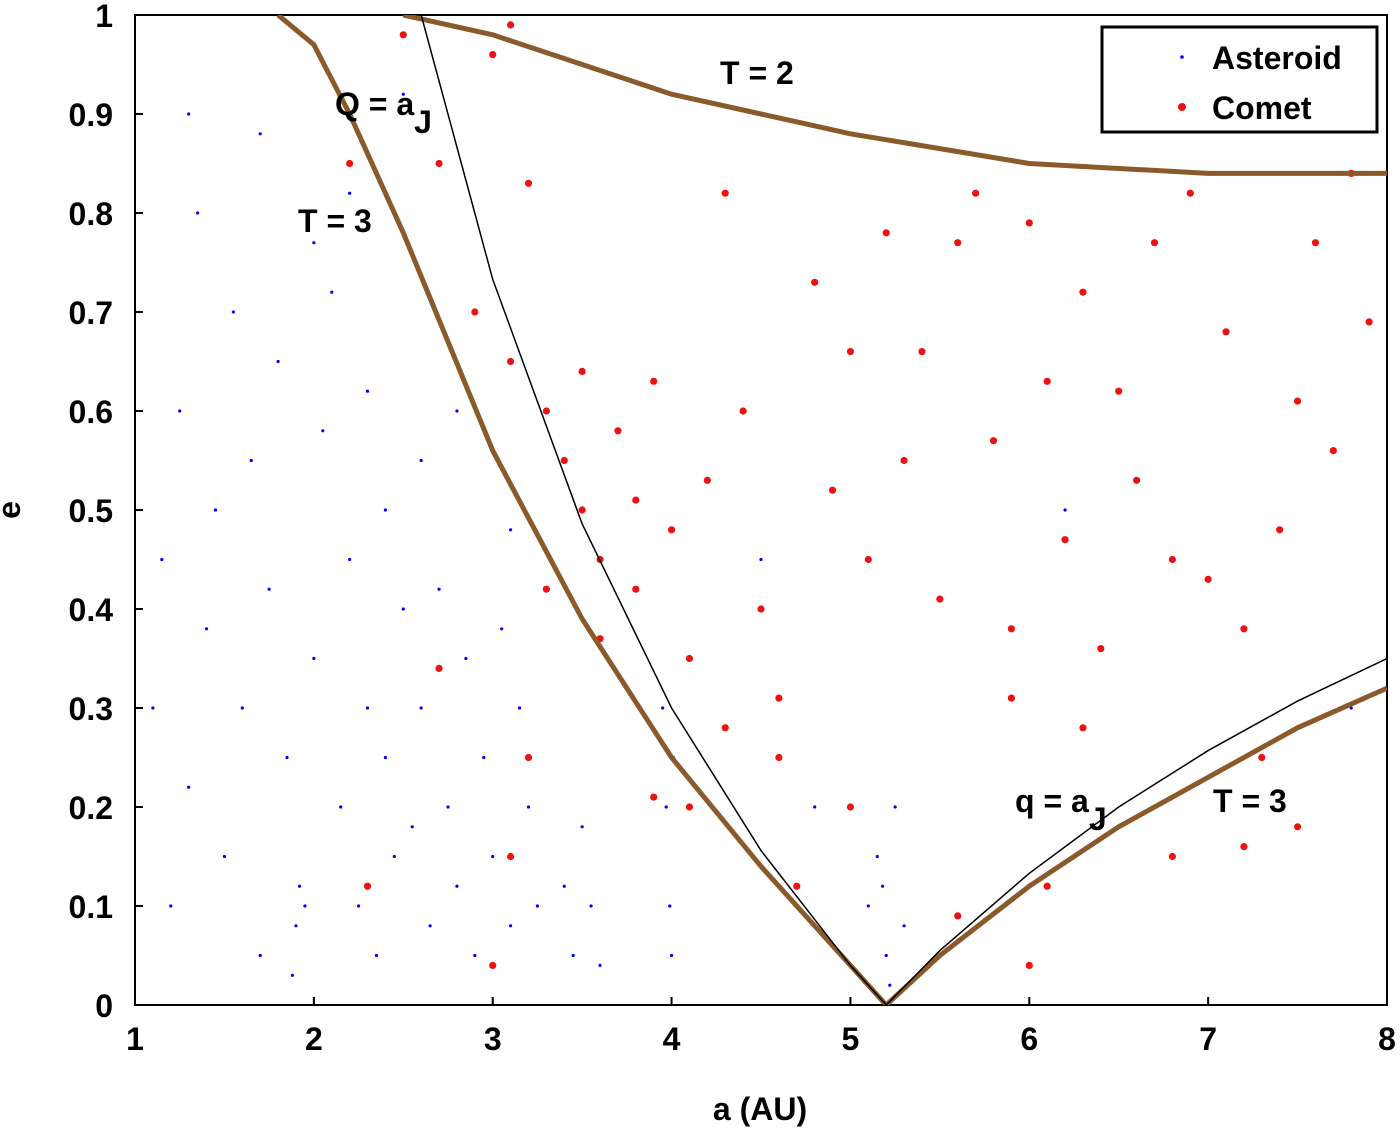 The image size is (1400, 1137). Describe the element at coordinates (493, 1039) in the screenshot. I see `x-tick-label: 3` at that location.